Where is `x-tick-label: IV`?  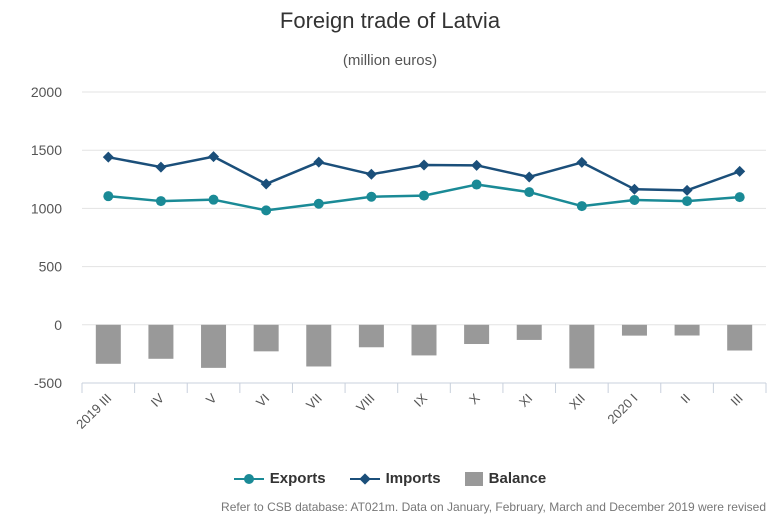 x-tick-label: IV is located at coordinates (158, 400).